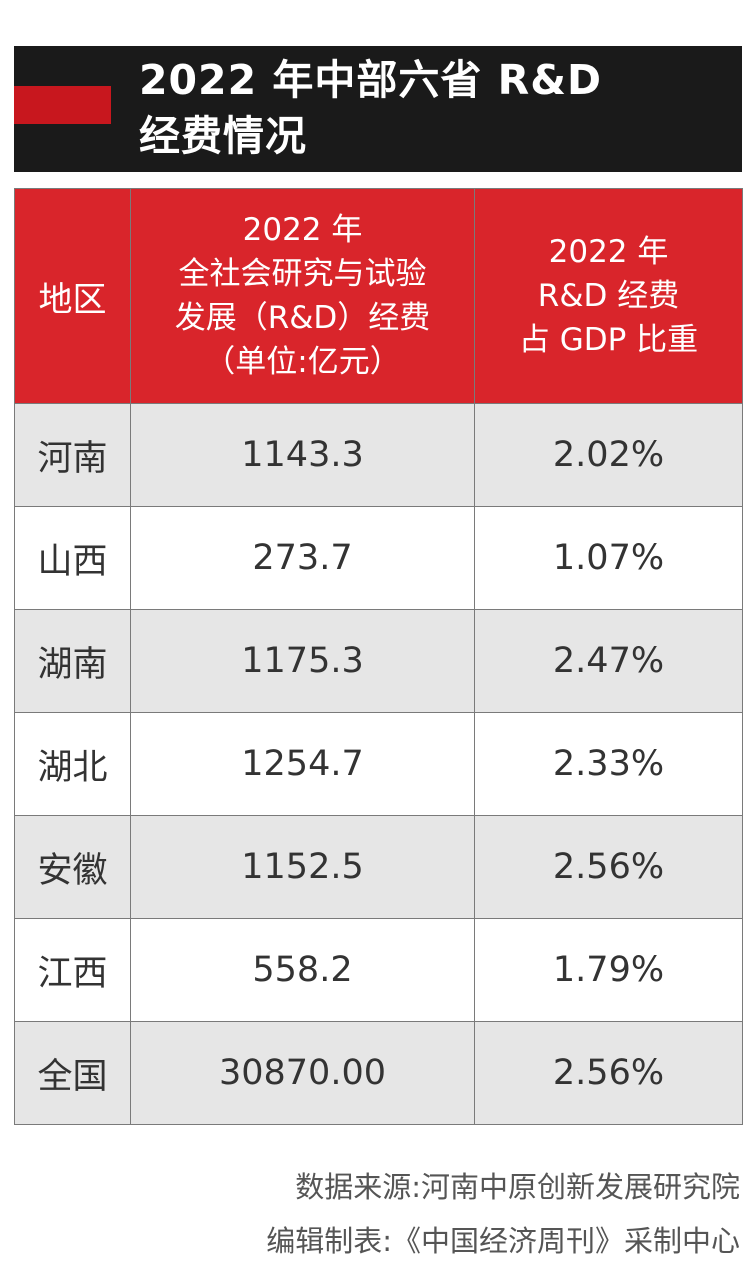  I want to click on gdp-share-cell: 1.79%, so click(608, 970).